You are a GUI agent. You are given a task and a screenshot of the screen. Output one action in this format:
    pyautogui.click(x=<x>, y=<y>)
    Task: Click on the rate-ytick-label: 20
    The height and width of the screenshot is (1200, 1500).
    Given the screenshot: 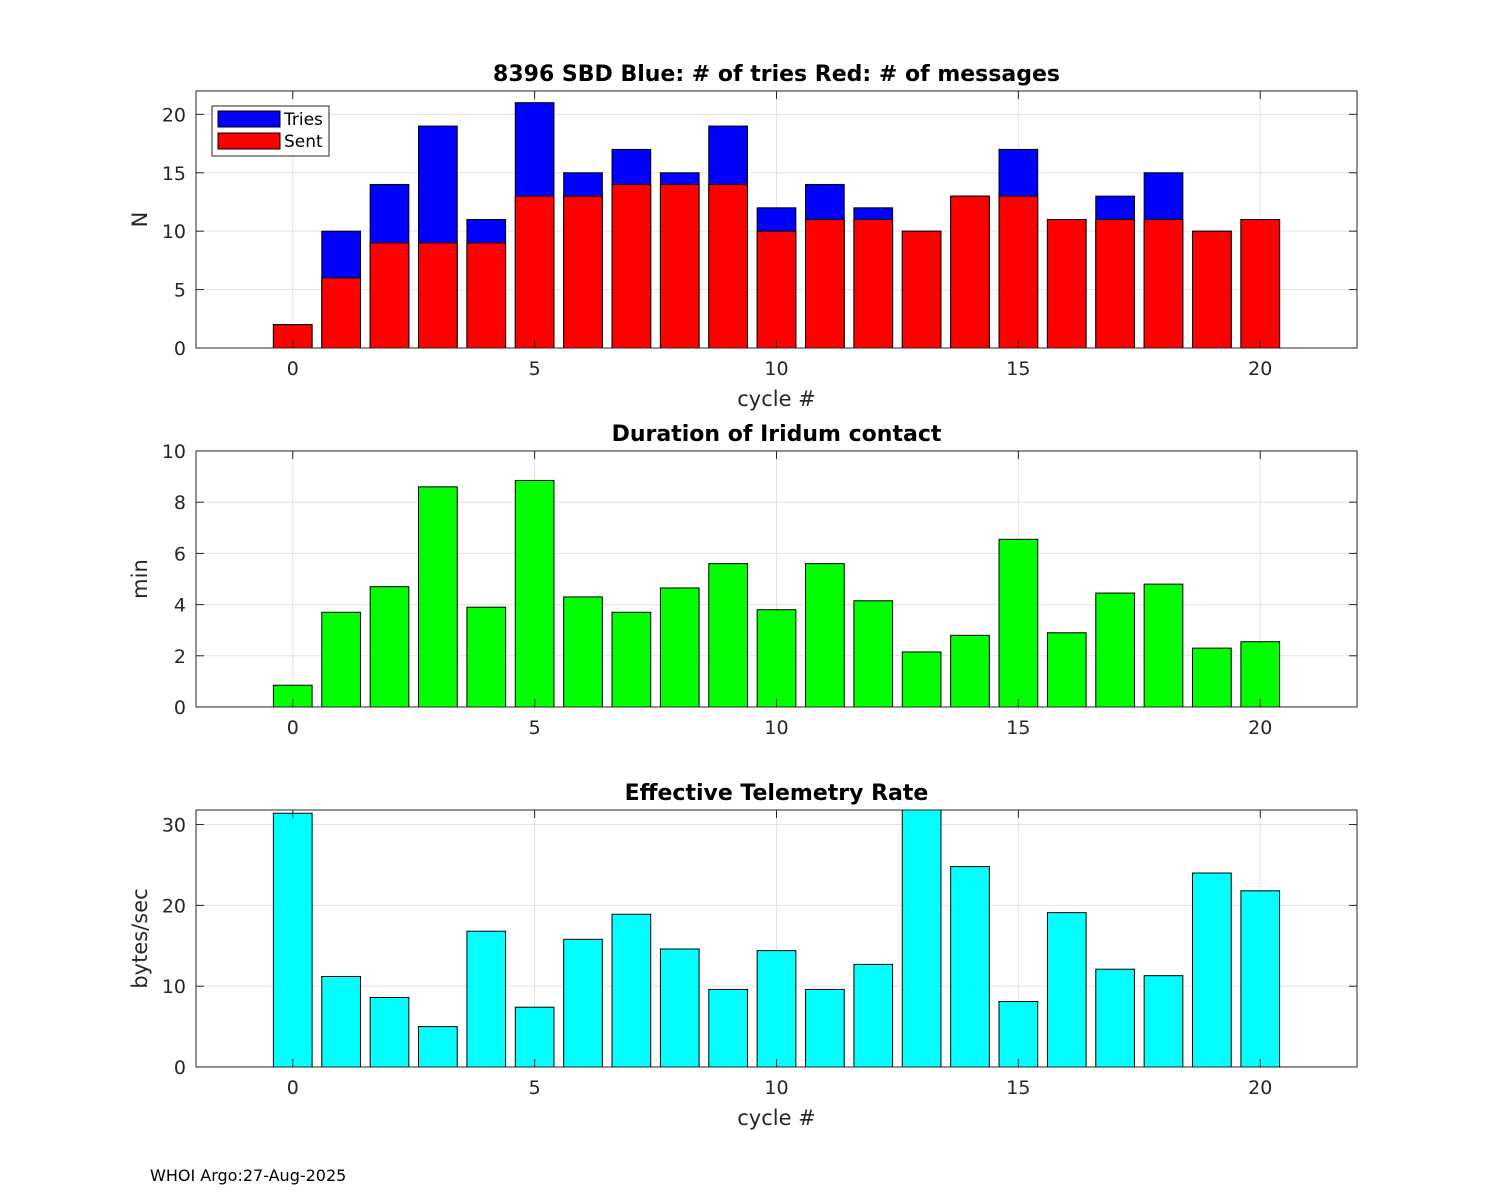 What is the action you would take?
    pyautogui.click(x=174, y=906)
    